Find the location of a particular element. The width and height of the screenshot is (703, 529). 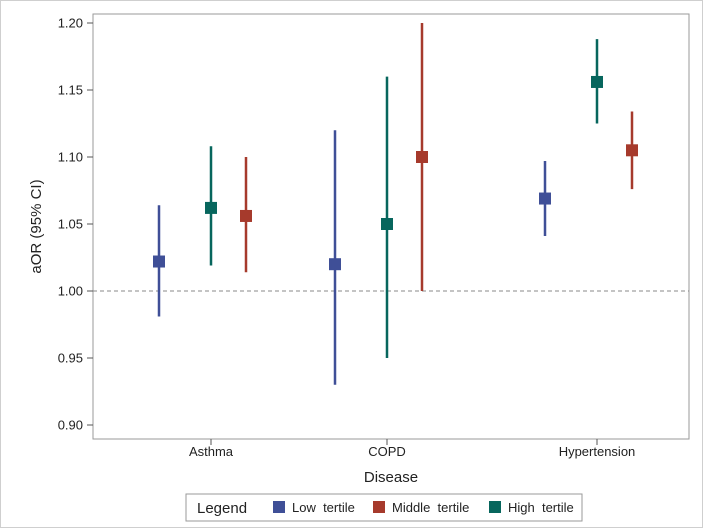

legend-label: Middle tertile is located at coordinates (430, 507).